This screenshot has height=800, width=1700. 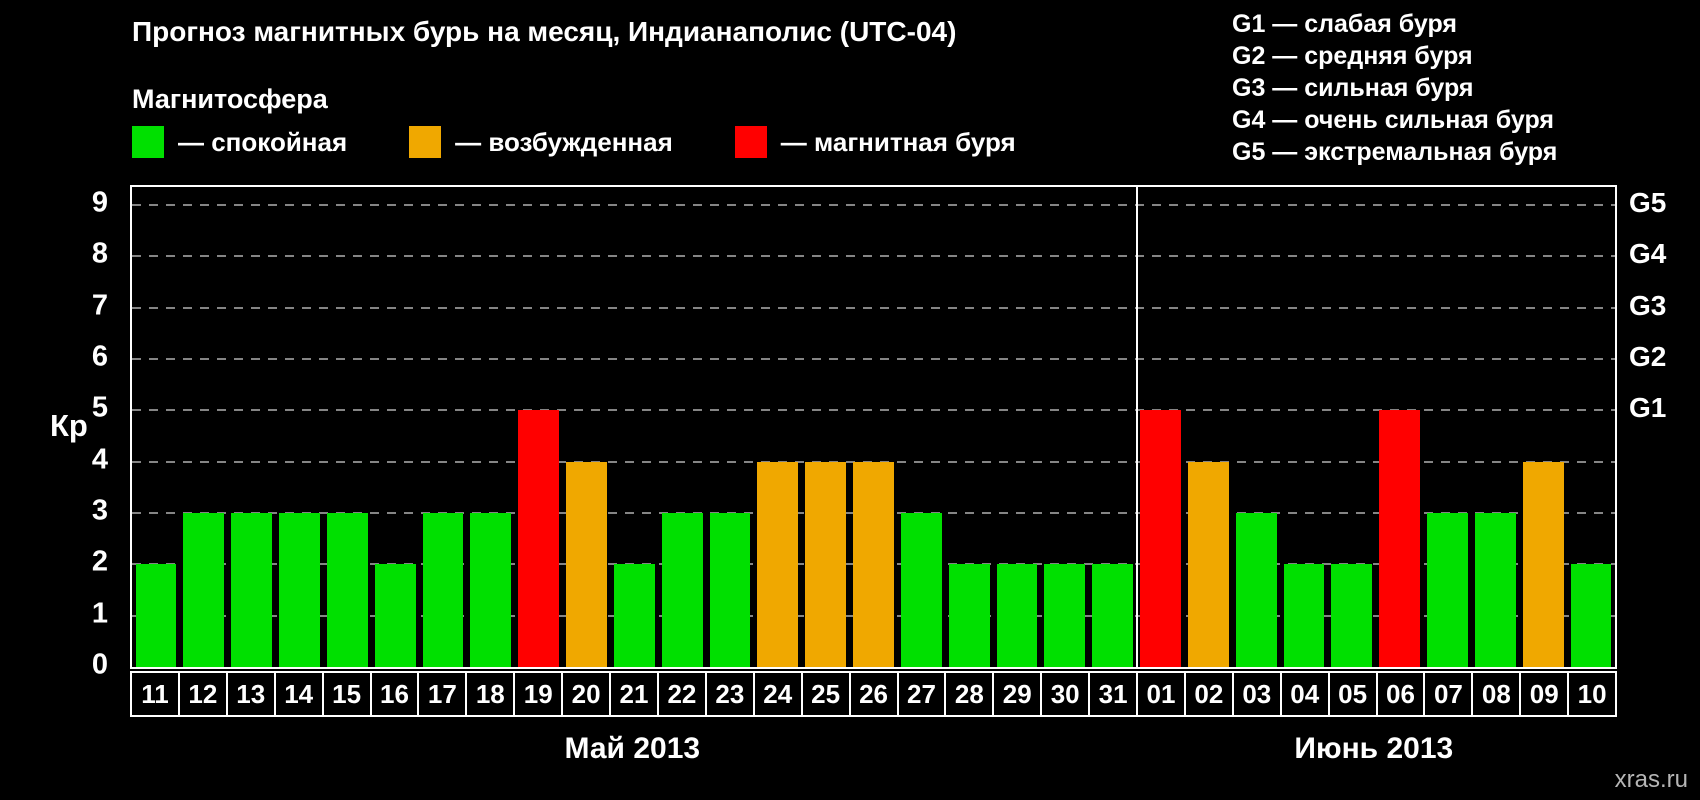 What do you see at coordinates (230, 99) in the screenshot?
I see `magnetosphere-legend-header: Магнитосфера` at bounding box center [230, 99].